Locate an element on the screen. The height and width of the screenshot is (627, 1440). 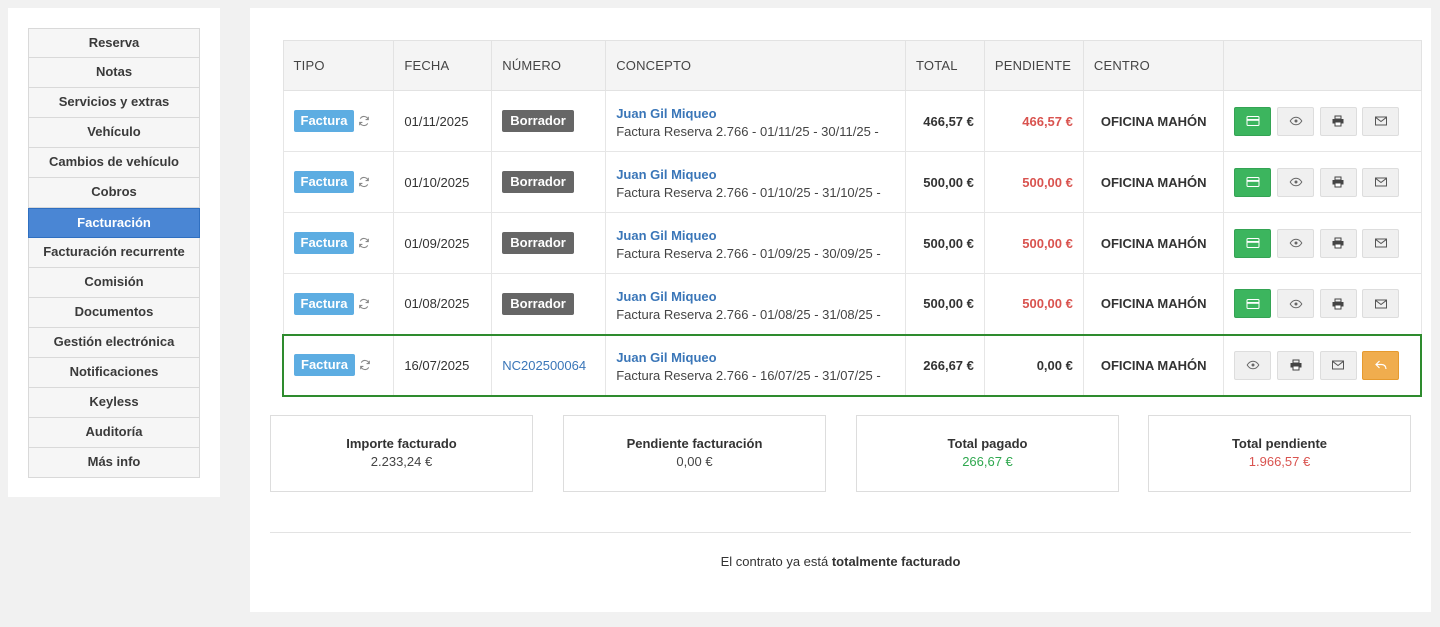
sidebar-item-notificaciones: Notificaciones is located at coordinates (114, 373).